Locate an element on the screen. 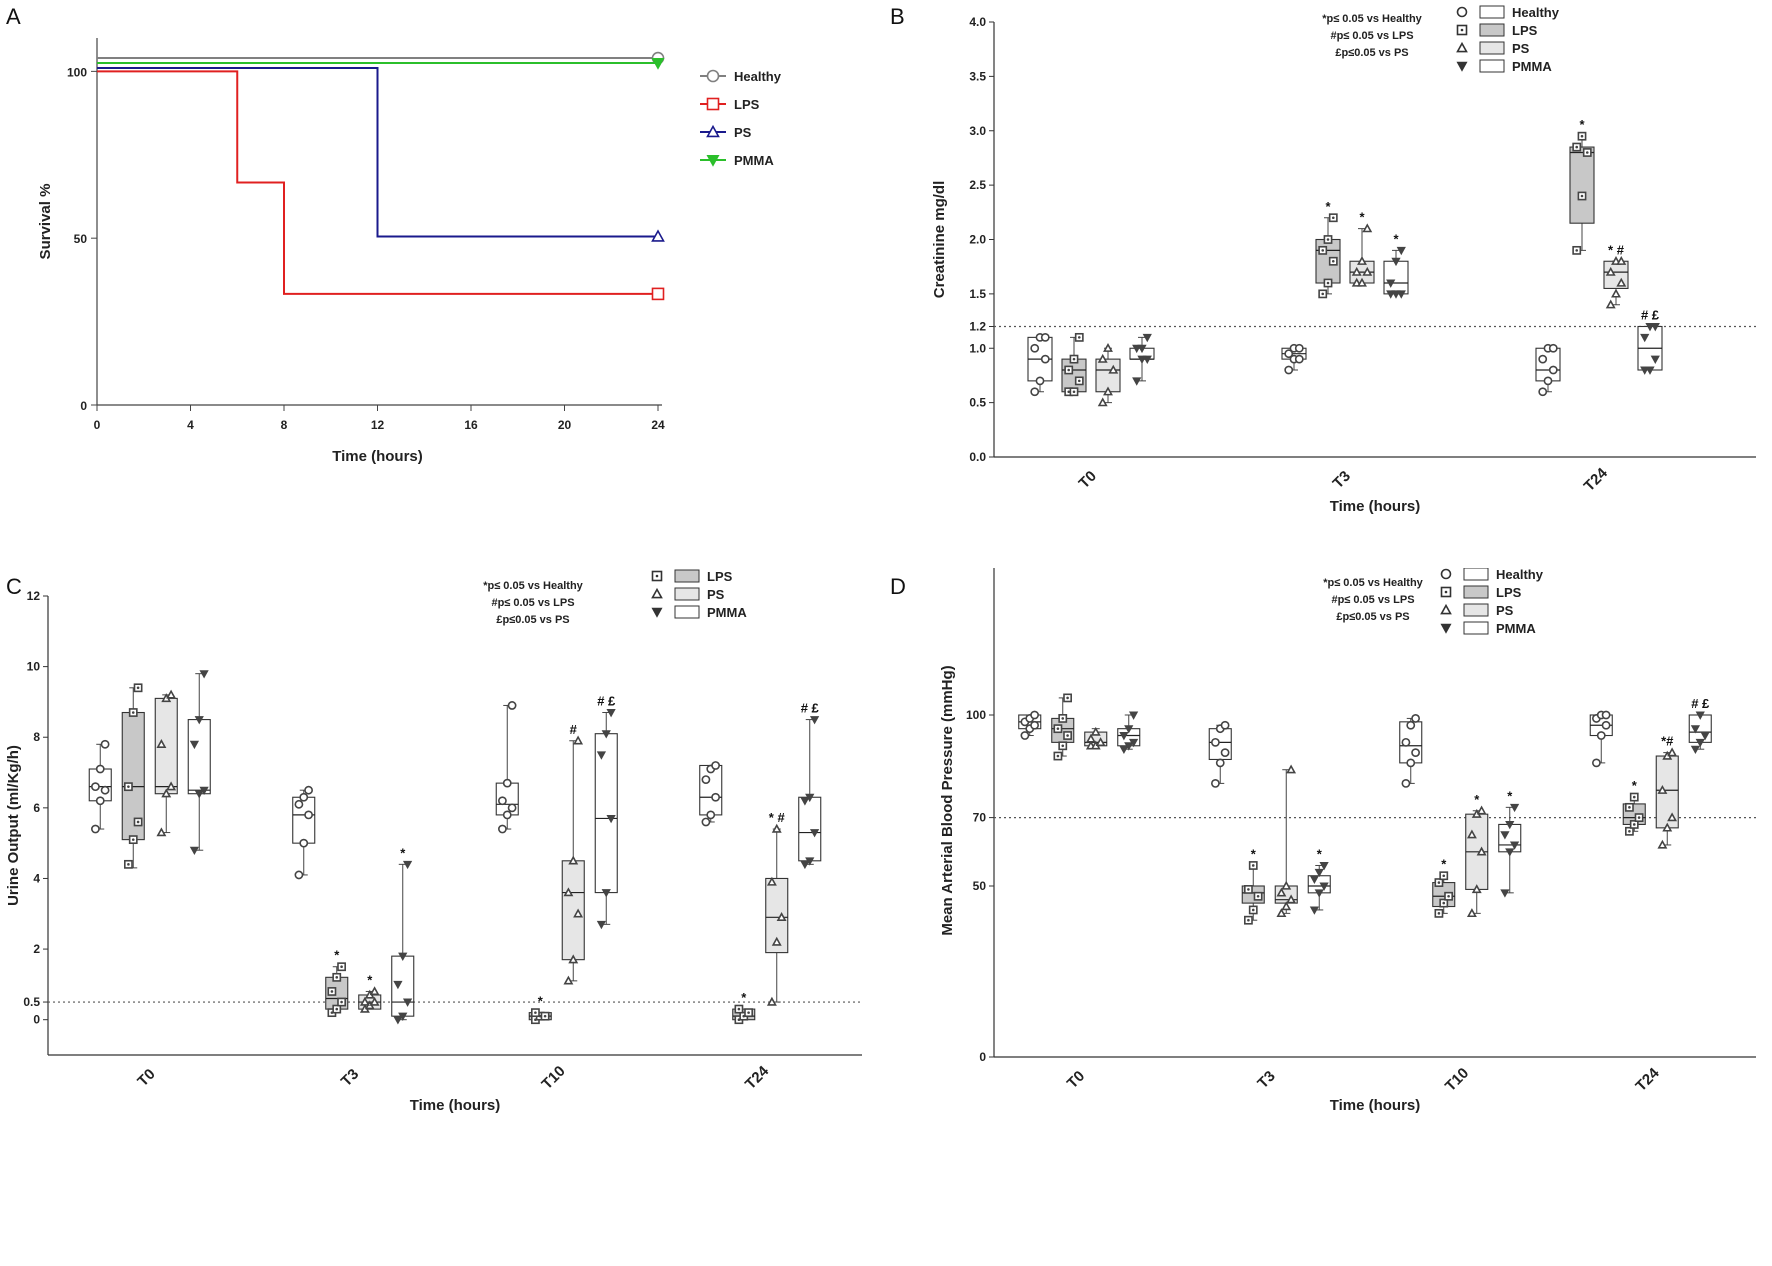 The image size is (1772, 1266). box-pmma-t10 is located at coordinates (606, 813).